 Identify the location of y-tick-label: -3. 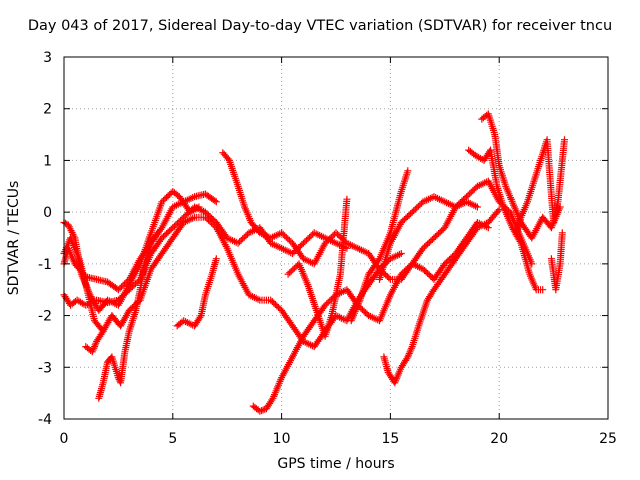
(45, 368).